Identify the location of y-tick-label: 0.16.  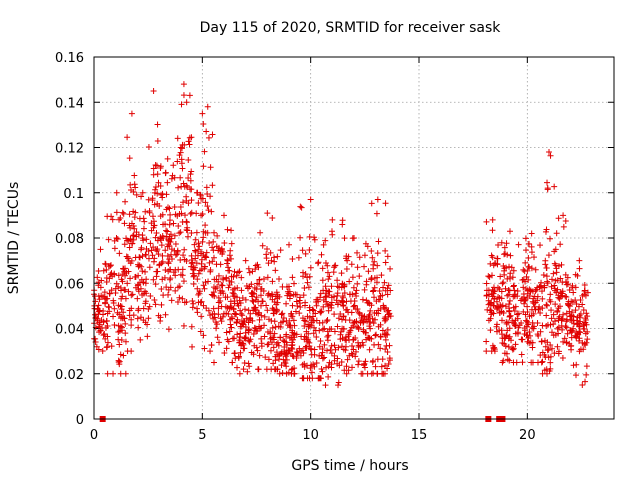
(69, 58).